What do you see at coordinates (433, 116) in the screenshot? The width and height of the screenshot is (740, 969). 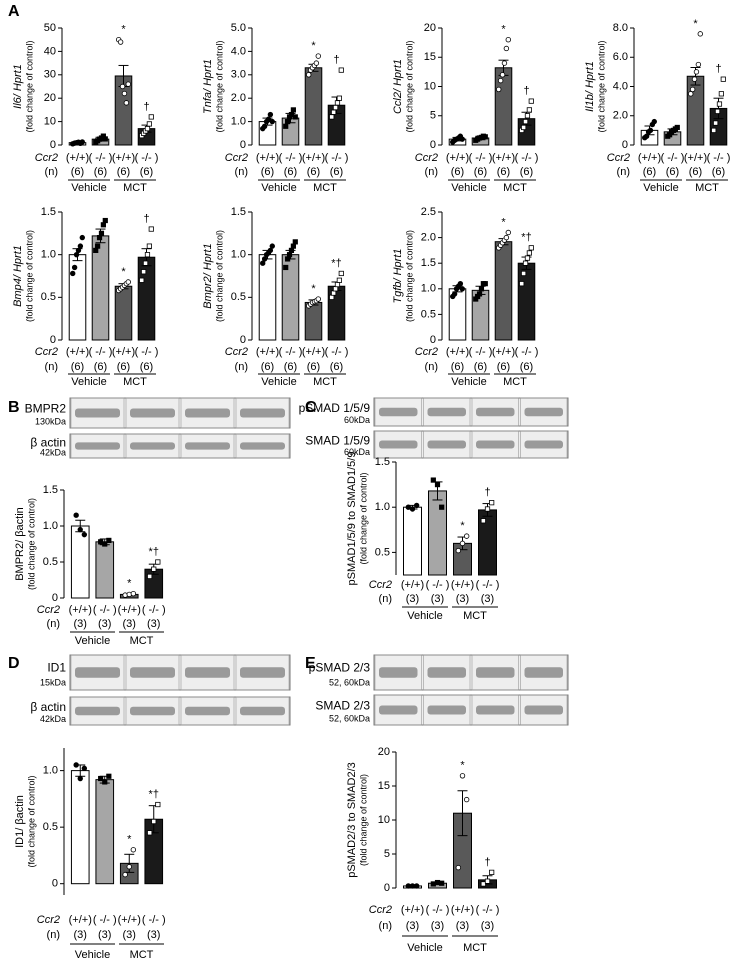 I see `y-tick-label: 5` at bounding box center [433, 116].